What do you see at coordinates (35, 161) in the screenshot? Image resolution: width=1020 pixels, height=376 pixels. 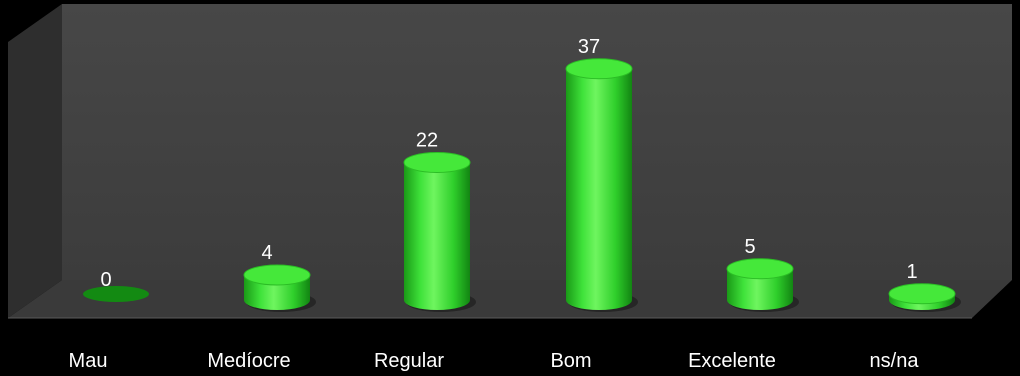 I see `chart-side-wall` at bounding box center [35, 161].